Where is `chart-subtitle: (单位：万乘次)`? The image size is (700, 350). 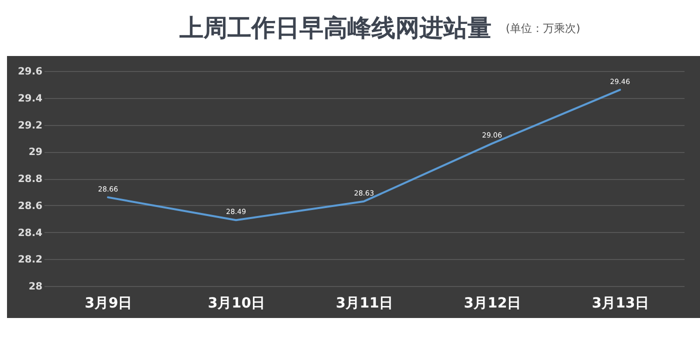 chart-subtitle: (单位：万乘次) is located at coordinates (543, 28).